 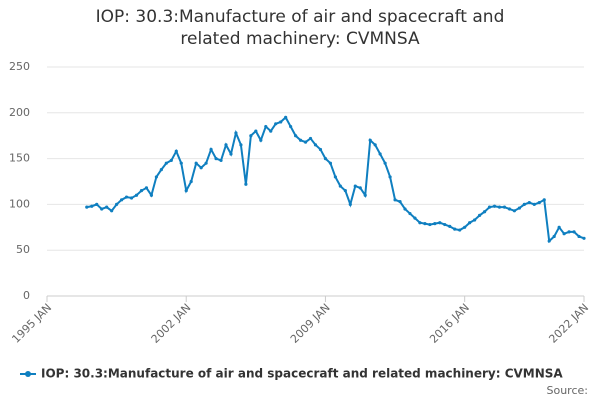 What do you see at coordinates (449, 323) in the screenshot?
I see `x-tick-label: 2016 JAN` at bounding box center [449, 323].